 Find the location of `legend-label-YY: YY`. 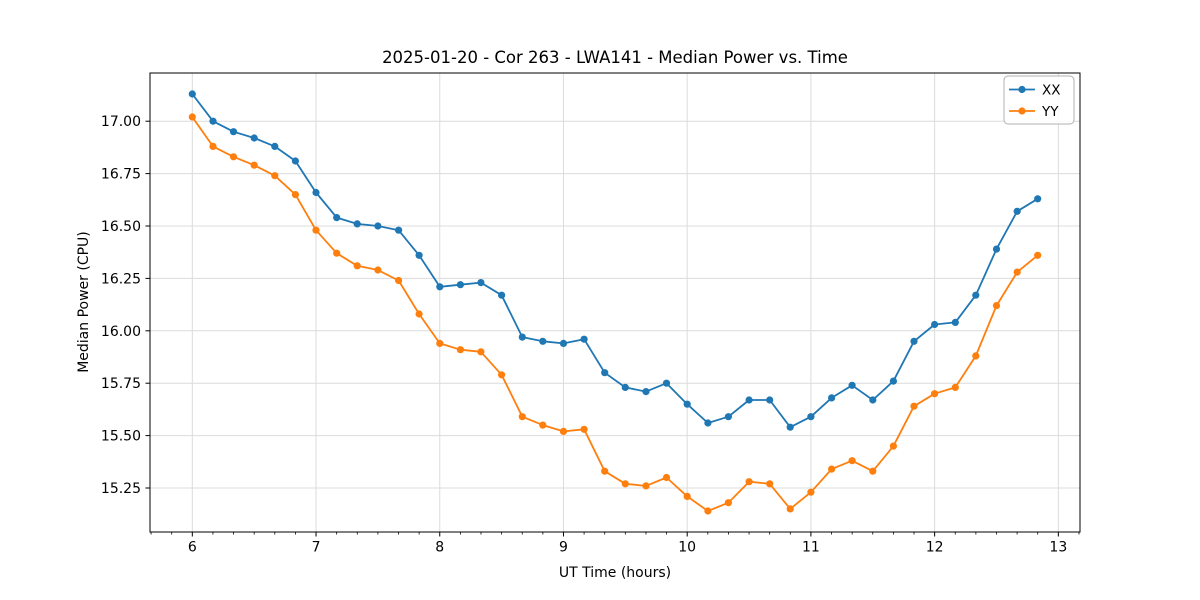

legend-label-YY: YY is located at coordinates (1050, 112).